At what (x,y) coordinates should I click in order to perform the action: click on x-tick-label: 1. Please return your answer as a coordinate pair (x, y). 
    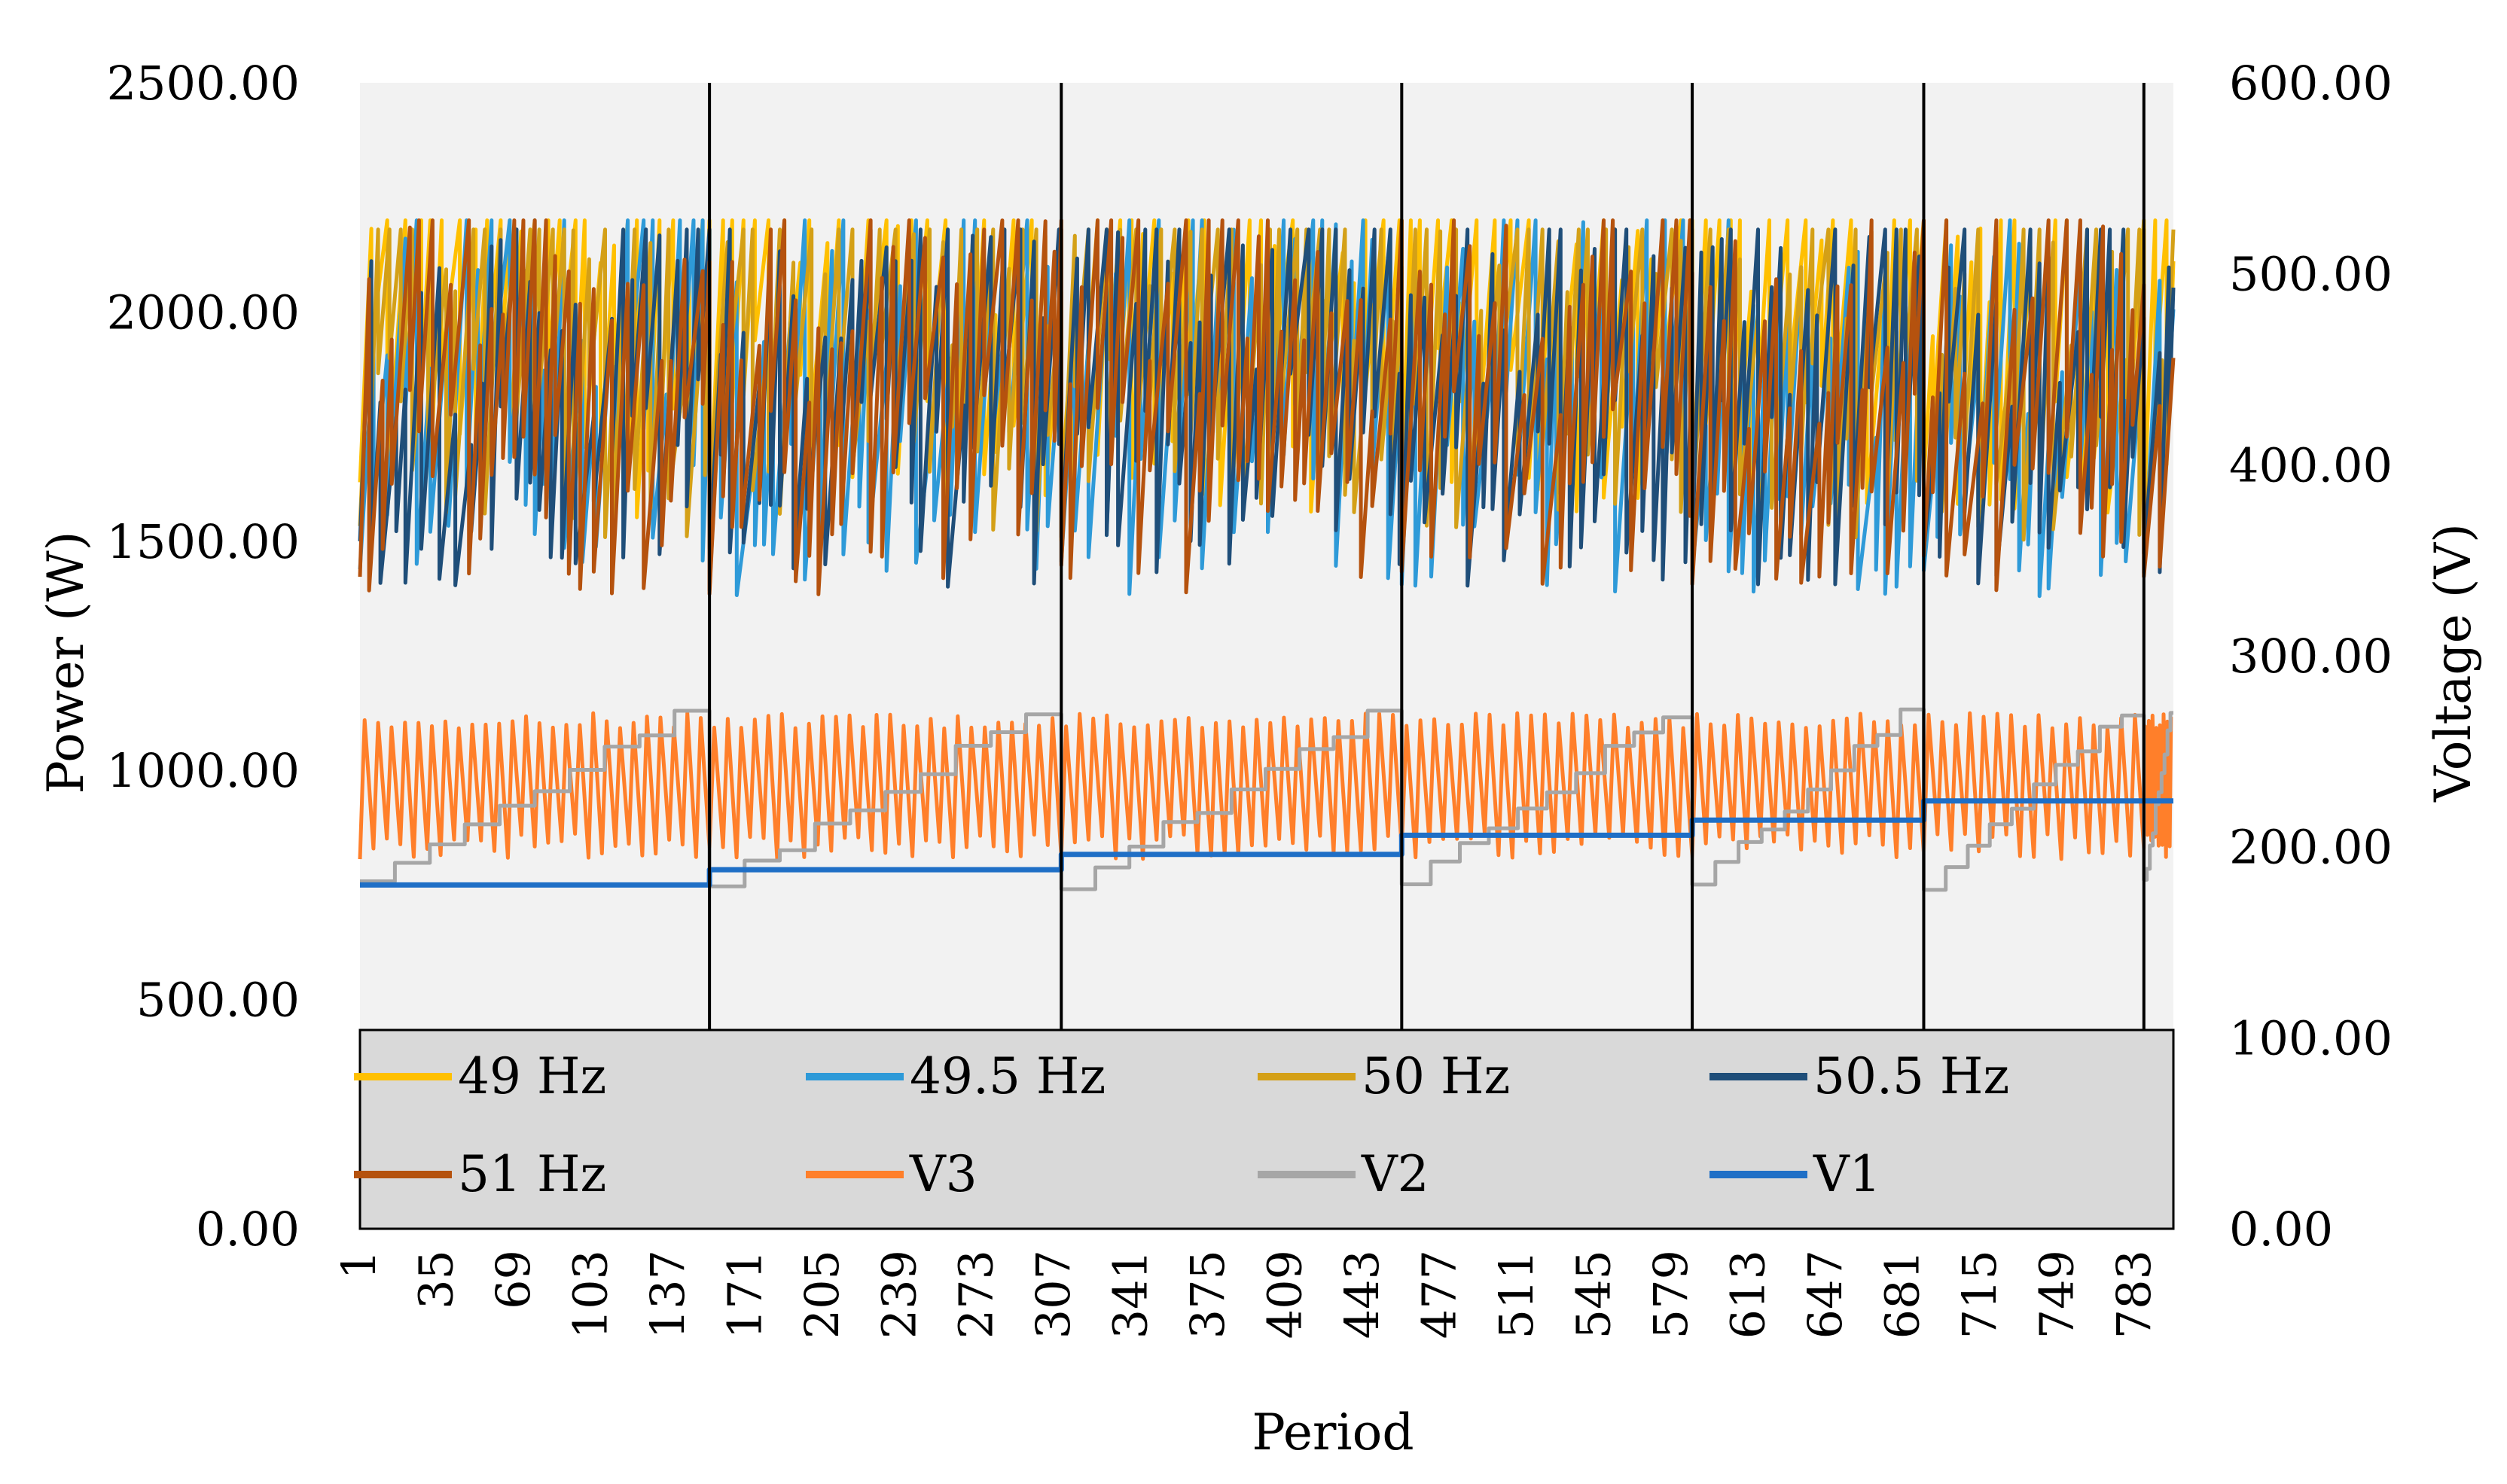
    Looking at the image, I should click on (358, 1264).